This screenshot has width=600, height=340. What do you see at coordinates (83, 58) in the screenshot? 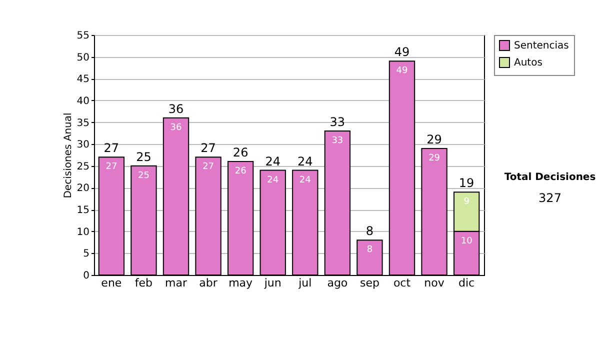
I see `y-tick-label: 50` at bounding box center [83, 58].